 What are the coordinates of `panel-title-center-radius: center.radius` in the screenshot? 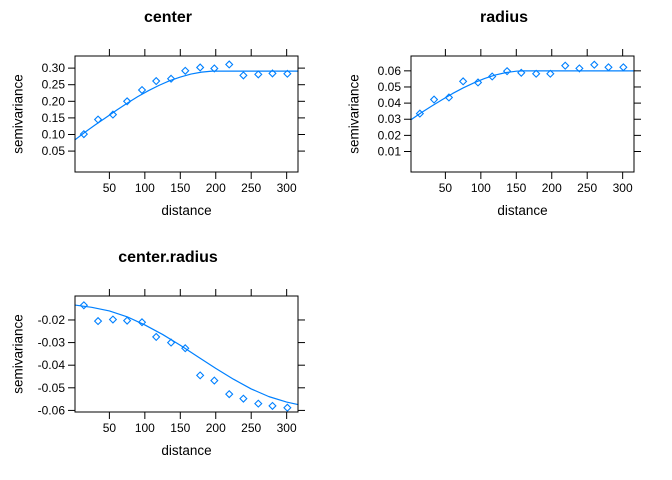 It's located at (168, 257).